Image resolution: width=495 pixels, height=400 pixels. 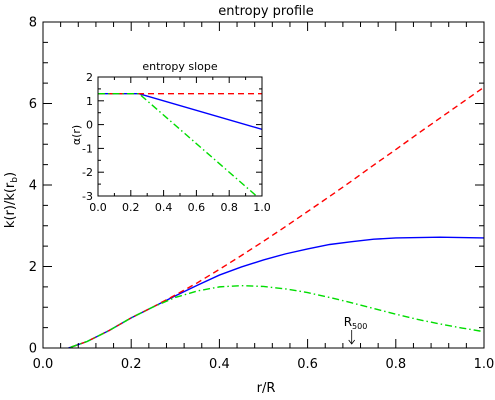 I want to click on main-x-tick-label: 0.6, so click(x=307, y=364).